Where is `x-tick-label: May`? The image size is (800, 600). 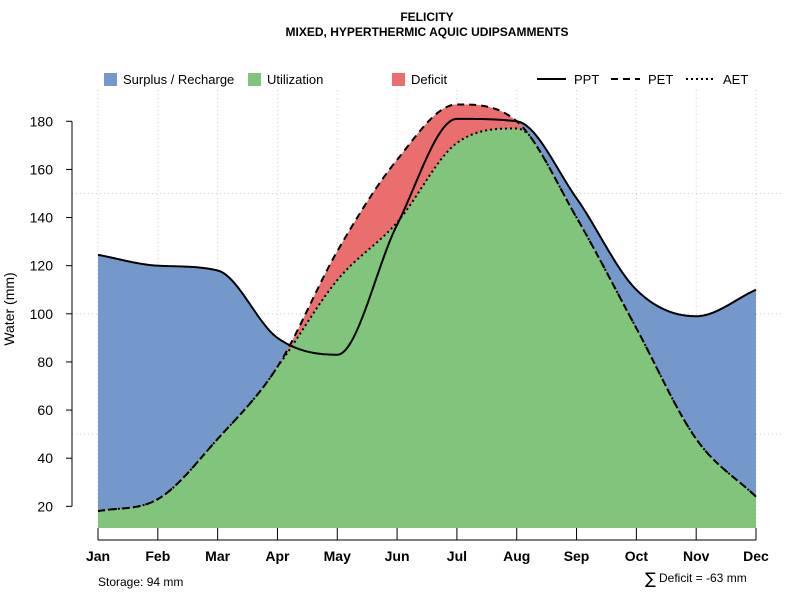
x-tick-label: May is located at coordinates (337, 556).